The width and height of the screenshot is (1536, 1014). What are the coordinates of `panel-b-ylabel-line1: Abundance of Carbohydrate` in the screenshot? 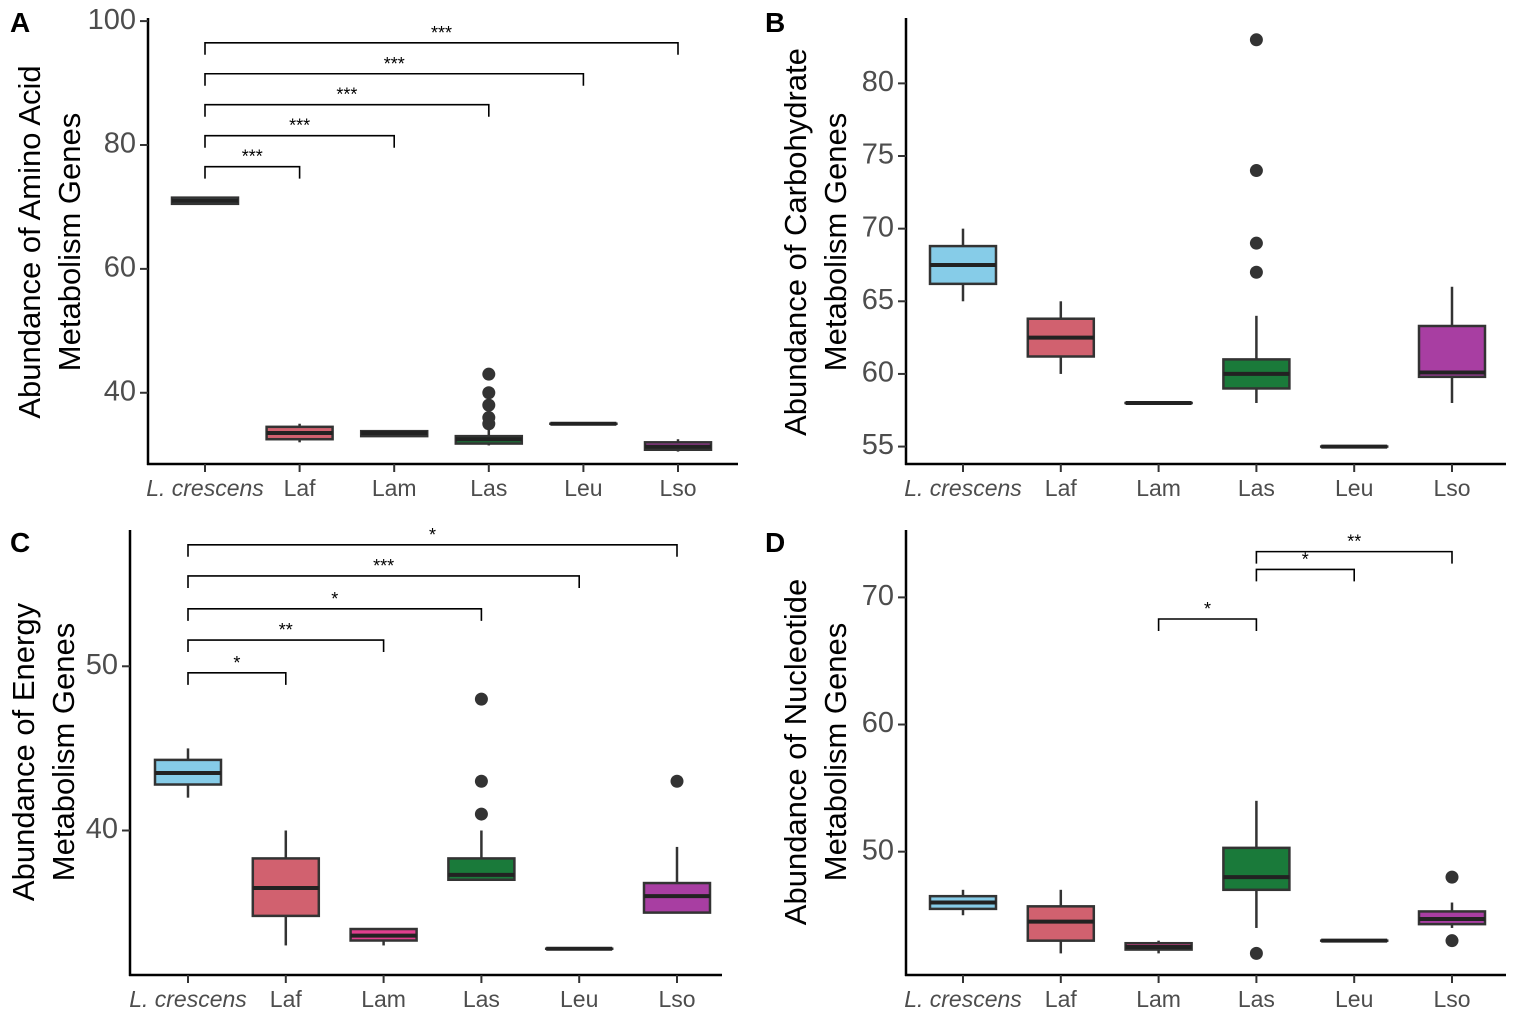 It's located at (795, 242).